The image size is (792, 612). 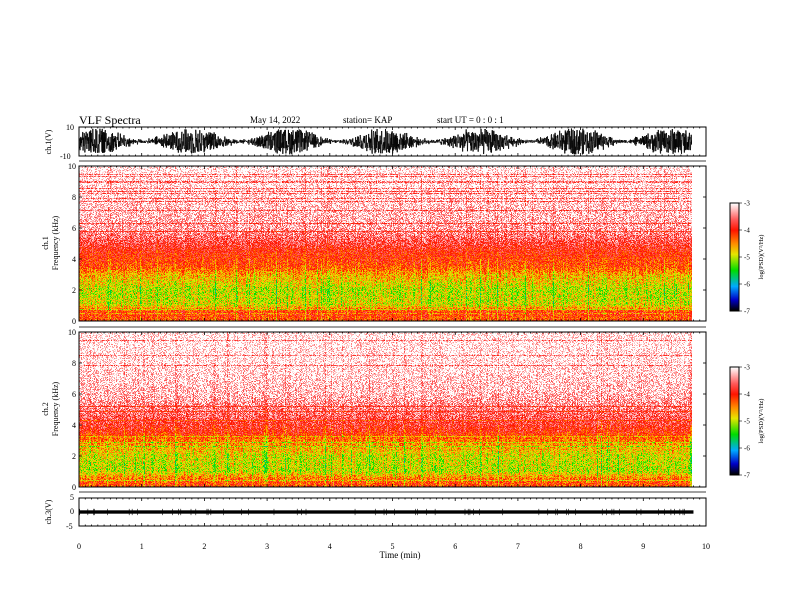 What do you see at coordinates (55, 242) in the screenshot?
I see `ch1-spectrogram-ylabel-frequency: Frequency (kHz)` at bounding box center [55, 242].